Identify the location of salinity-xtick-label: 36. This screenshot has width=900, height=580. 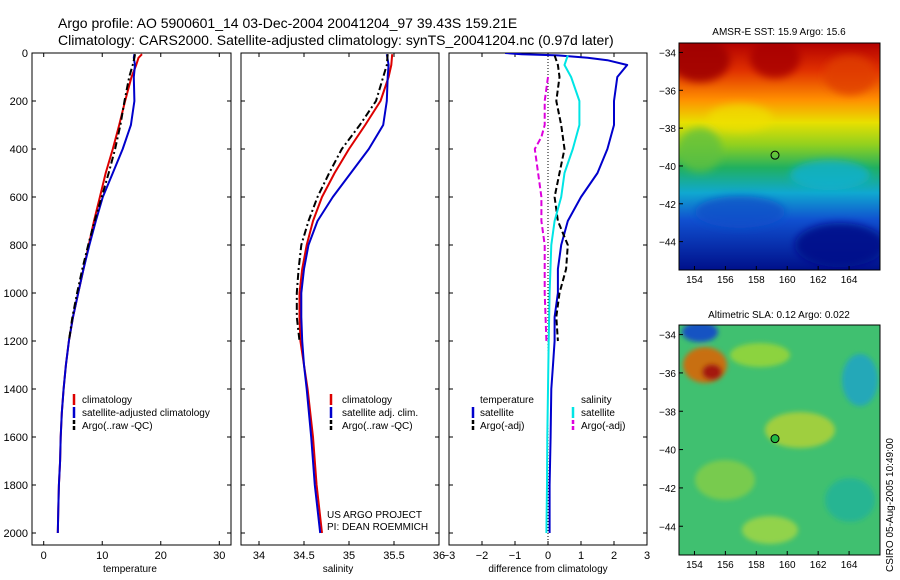
(439, 556).